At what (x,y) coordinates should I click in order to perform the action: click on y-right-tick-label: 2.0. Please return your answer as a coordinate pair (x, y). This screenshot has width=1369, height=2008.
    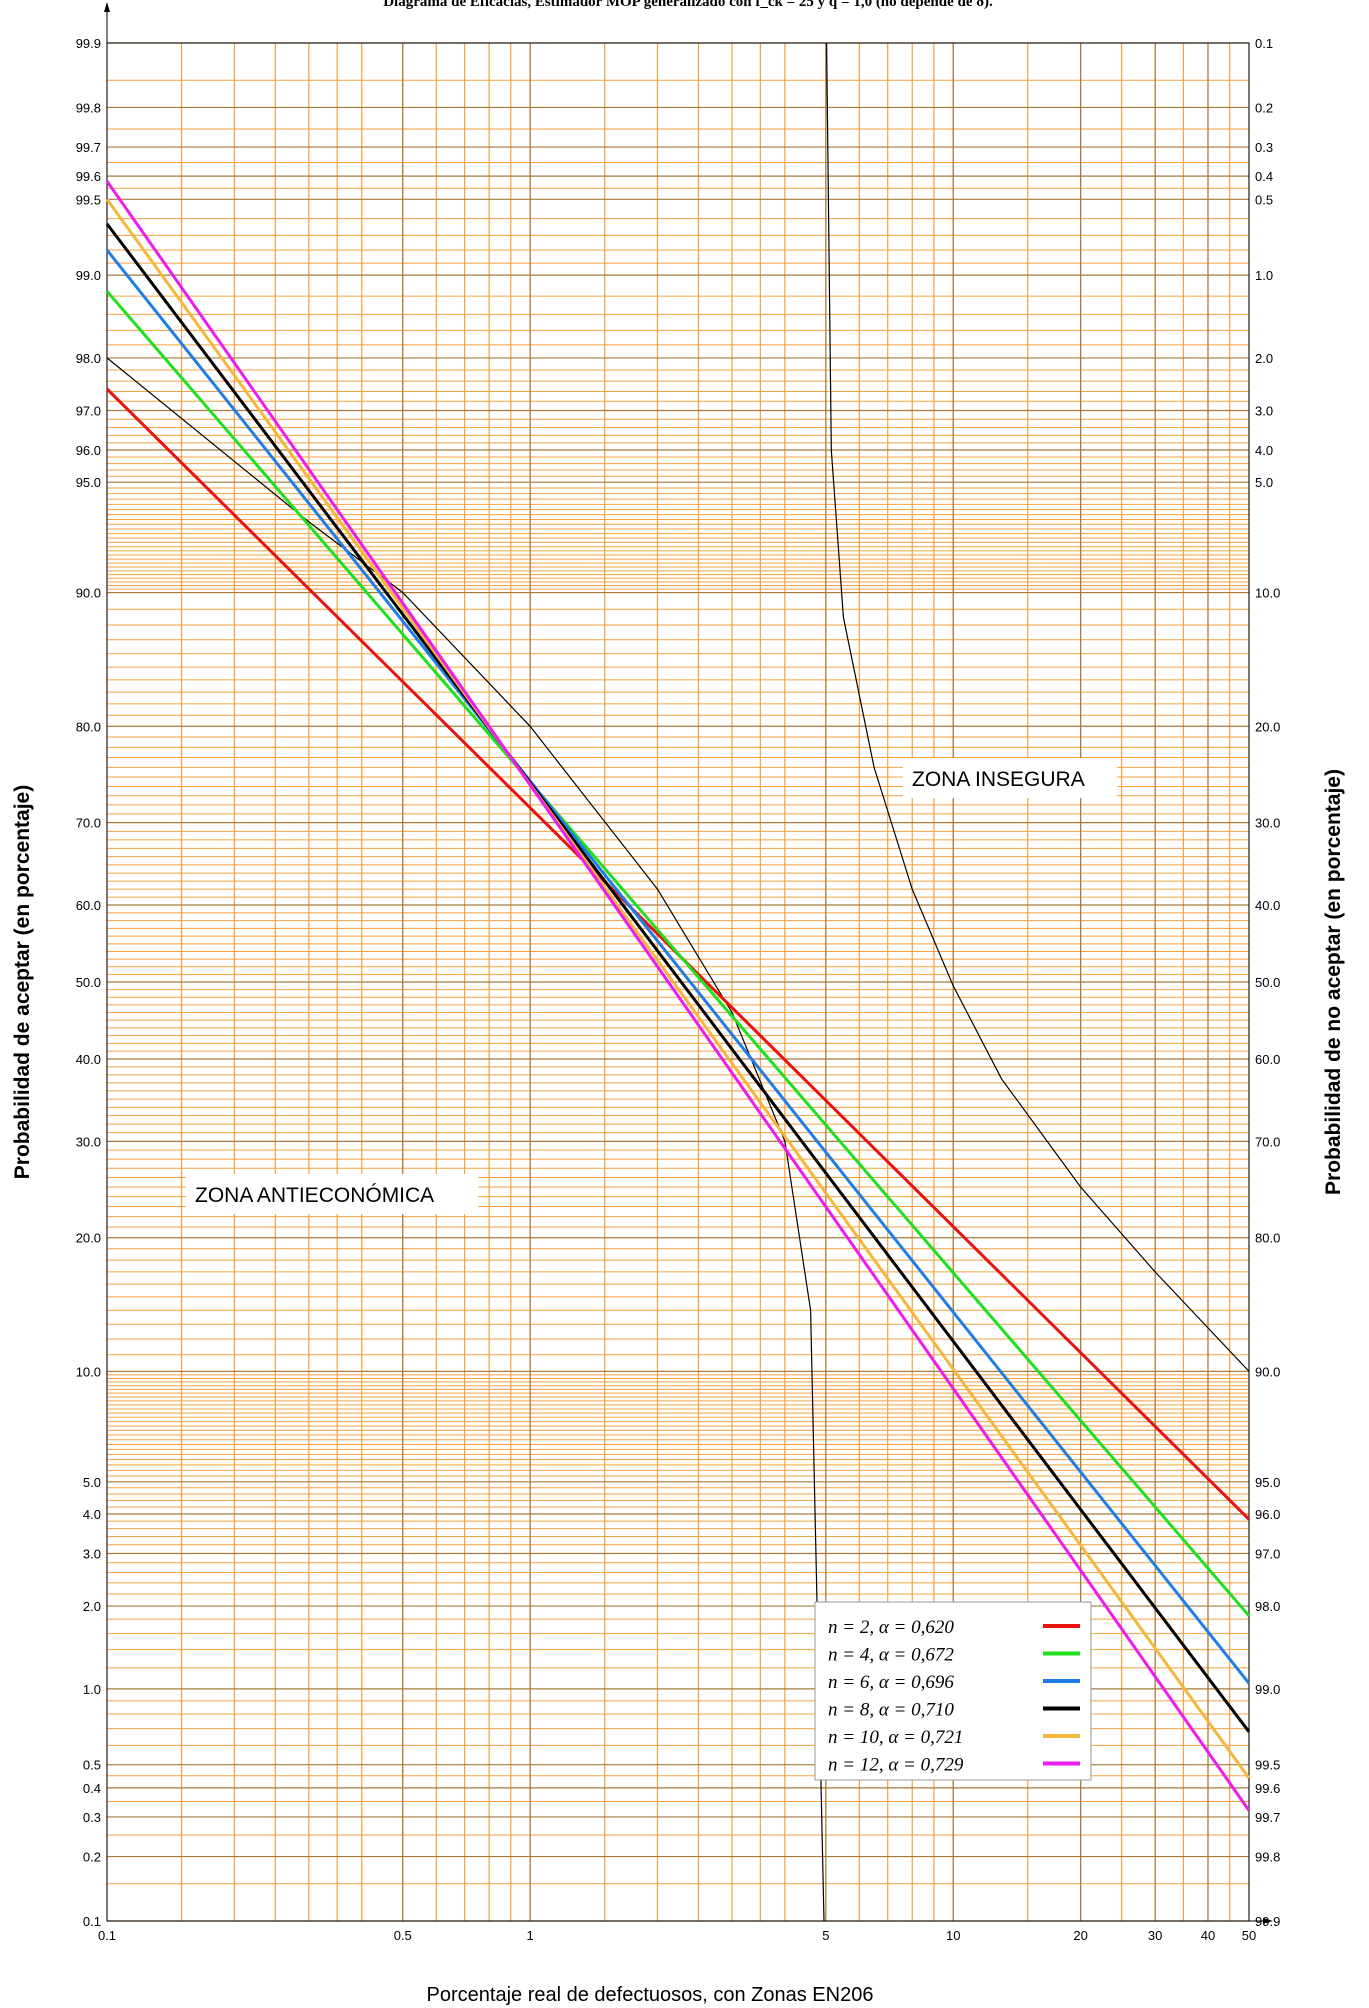
    Looking at the image, I should click on (1264, 358).